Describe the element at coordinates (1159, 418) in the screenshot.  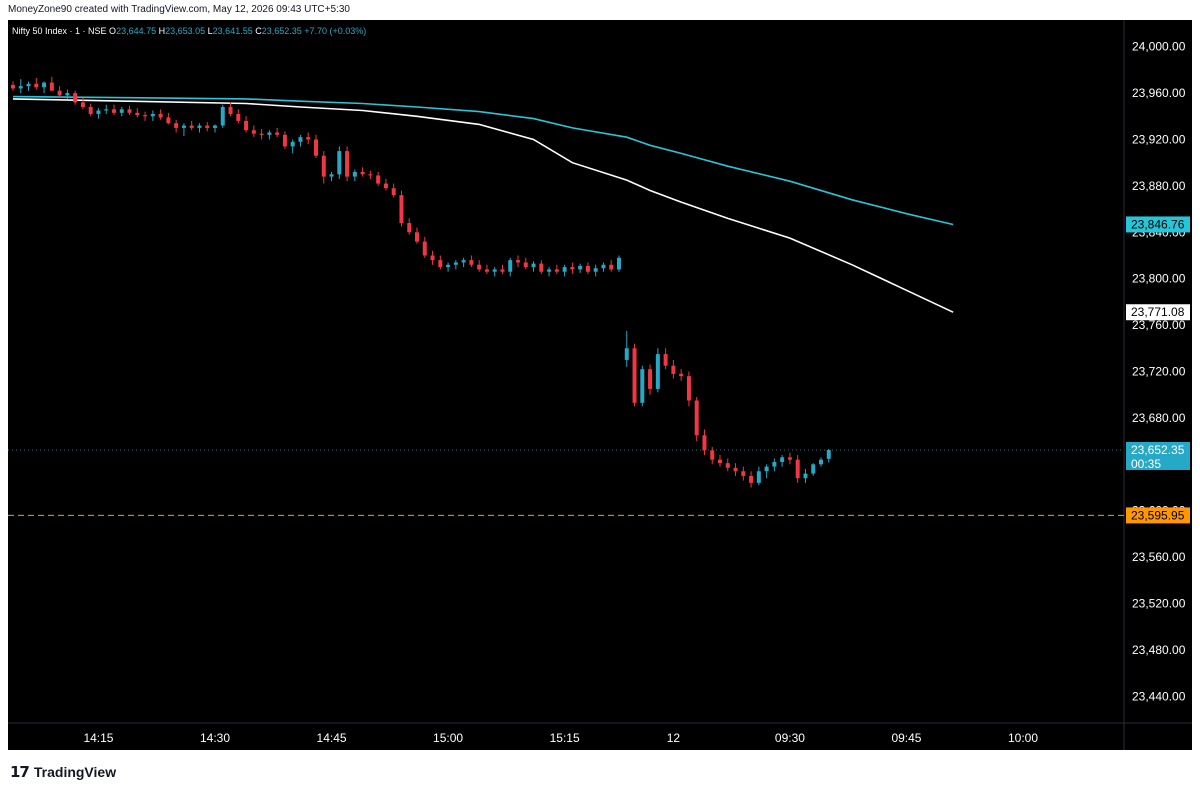
I see `y-tick-label: 23,680.00` at that location.